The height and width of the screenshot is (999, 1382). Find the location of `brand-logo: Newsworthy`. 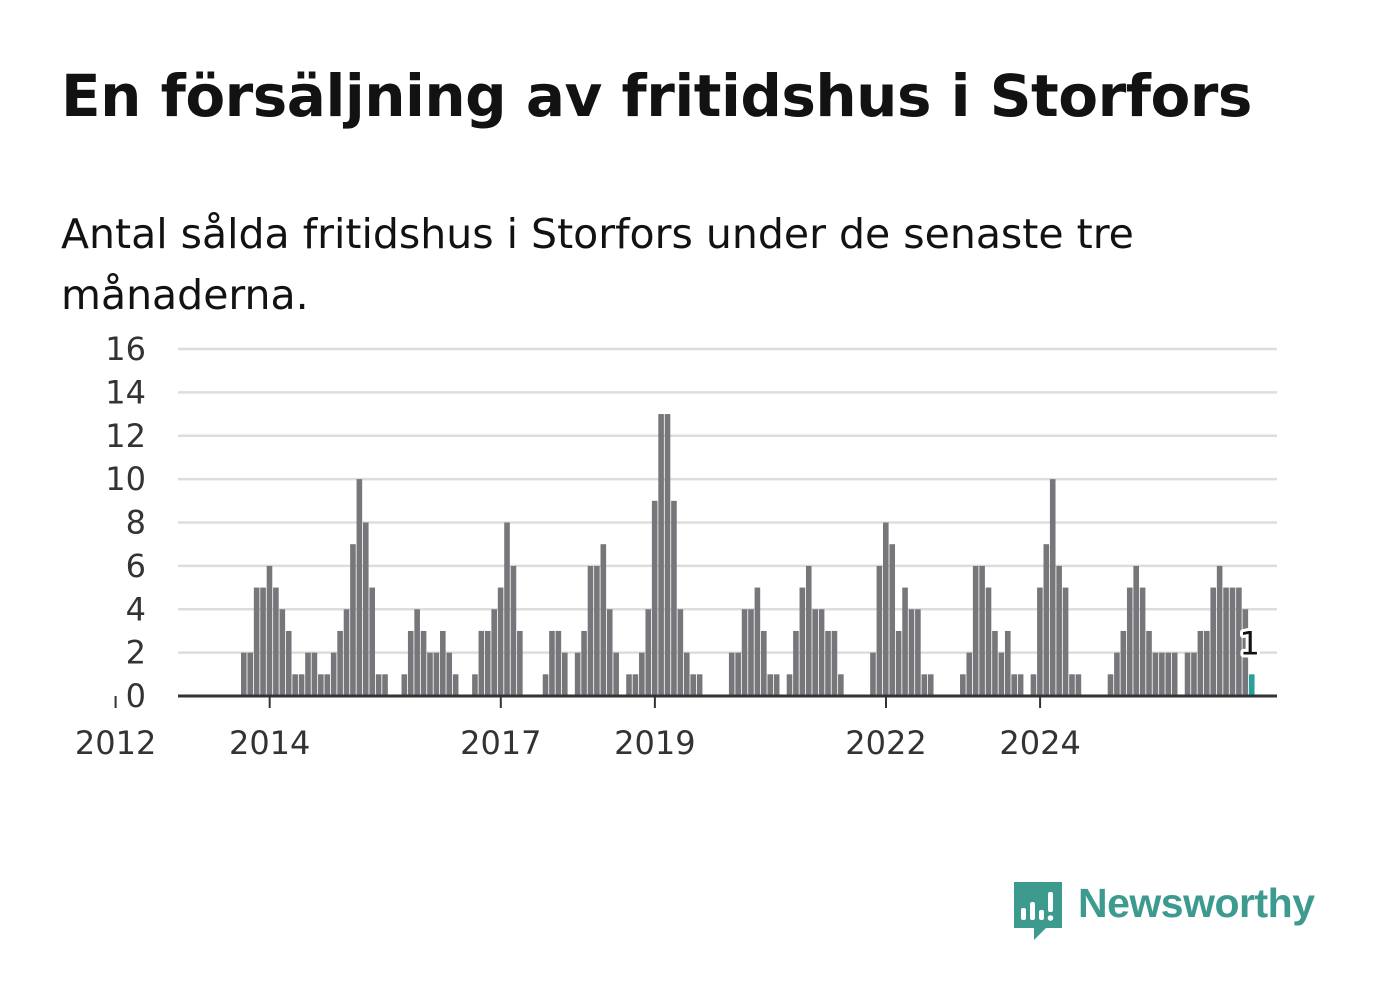

brand-logo: Newsworthy is located at coordinates (1170, 910).